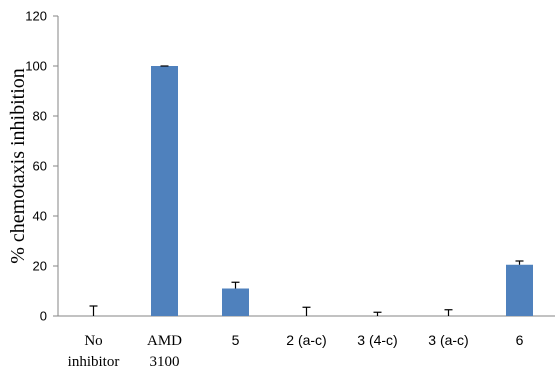 The image size is (557, 373). Describe the element at coordinates (36, 16) in the screenshot. I see `y-tick-label: 120` at that location.